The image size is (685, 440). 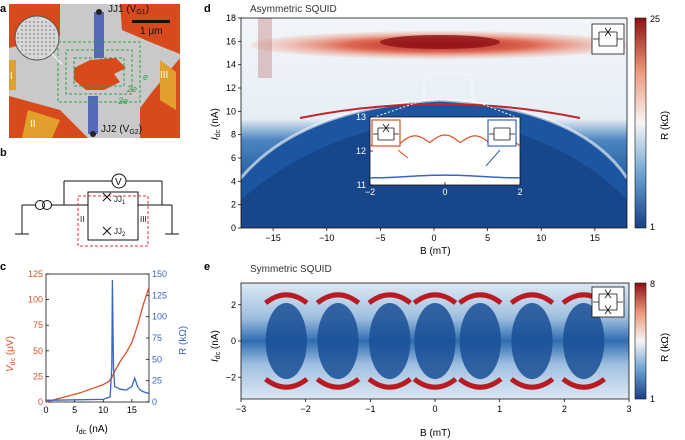 What do you see at coordinates (207, 9) in the screenshot?
I see `panel-label-d: d` at bounding box center [207, 9].